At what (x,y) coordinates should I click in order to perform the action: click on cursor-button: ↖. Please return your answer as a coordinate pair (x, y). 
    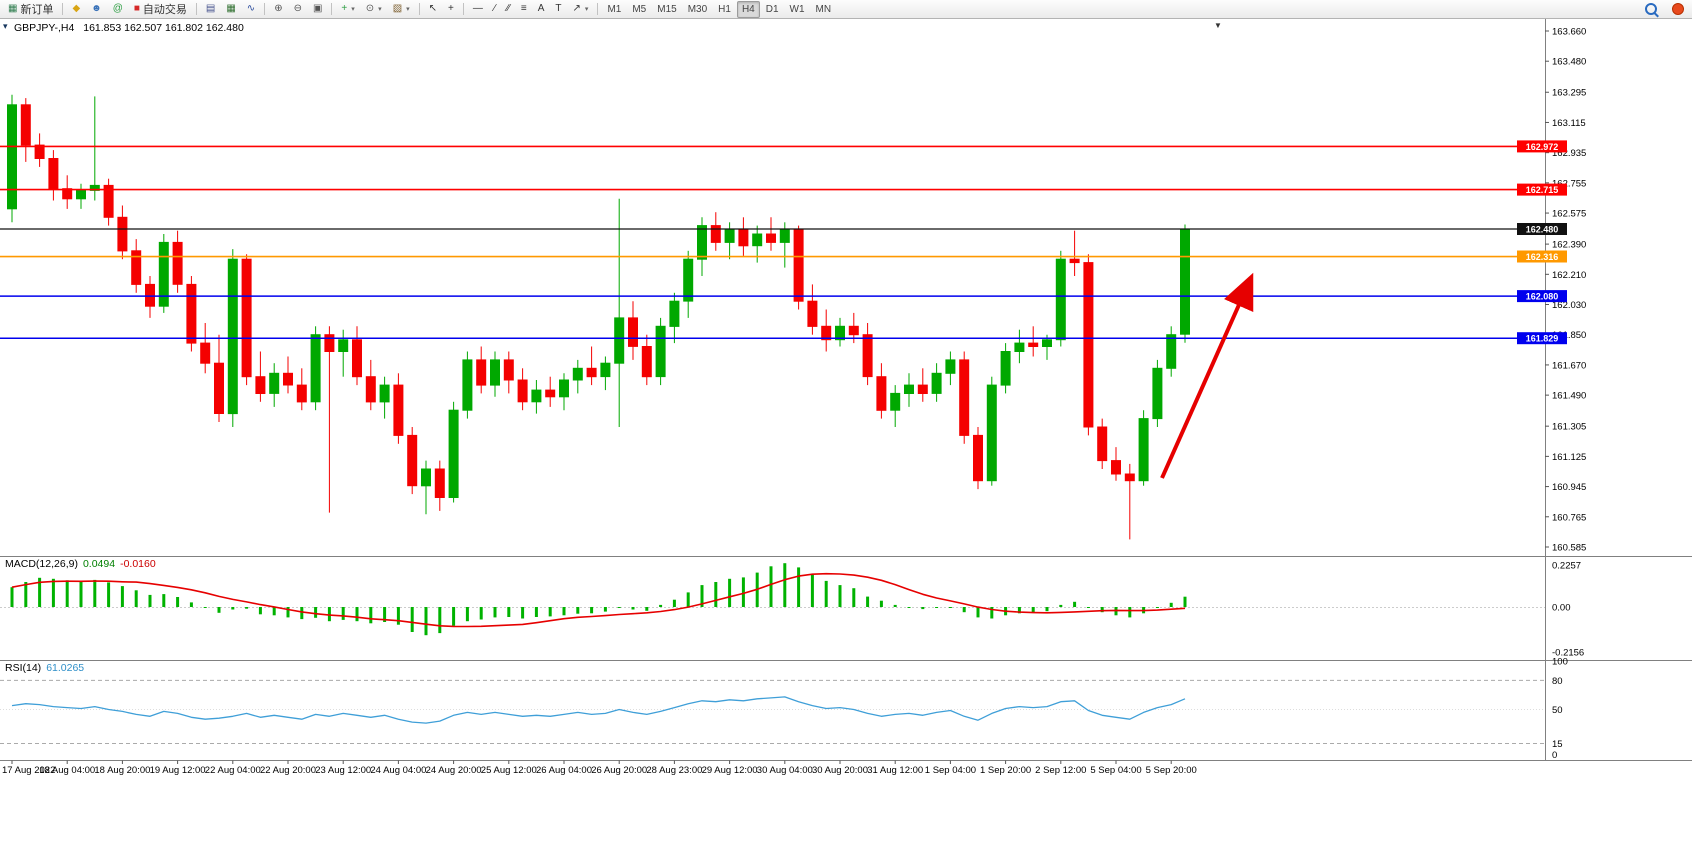
    Looking at the image, I should click on (433, 9).